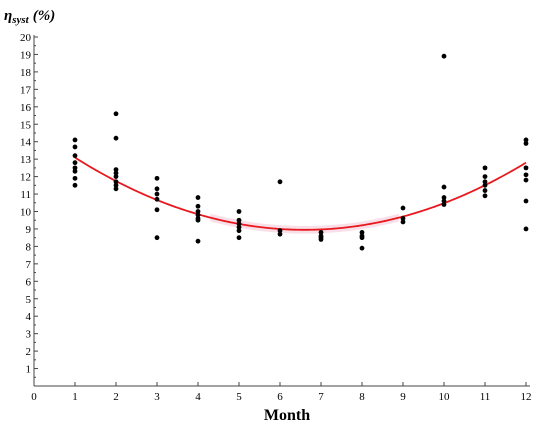 The width and height of the screenshot is (550, 425). Describe the element at coordinates (198, 397) in the screenshot. I see `x-tick-label: 4` at that location.